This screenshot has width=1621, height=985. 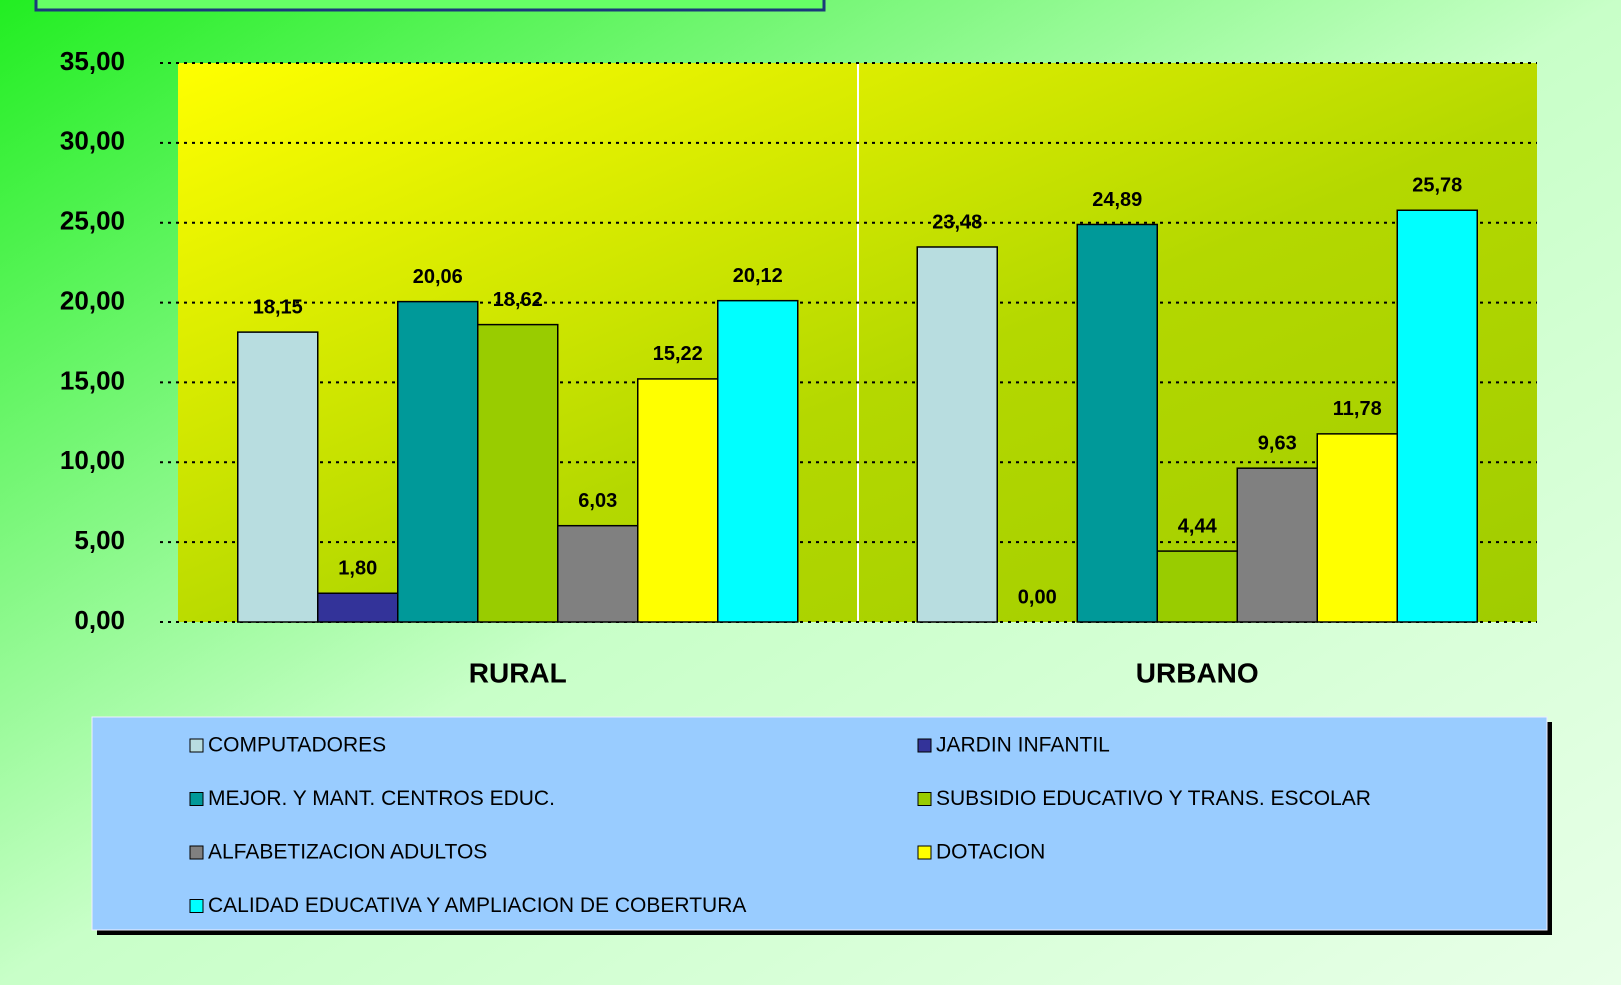 What do you see at coordinates (1023, 745) in the screenshot?
I see `legend-label: JARDIN INFANTIL` at bounding box center [1023, 745].